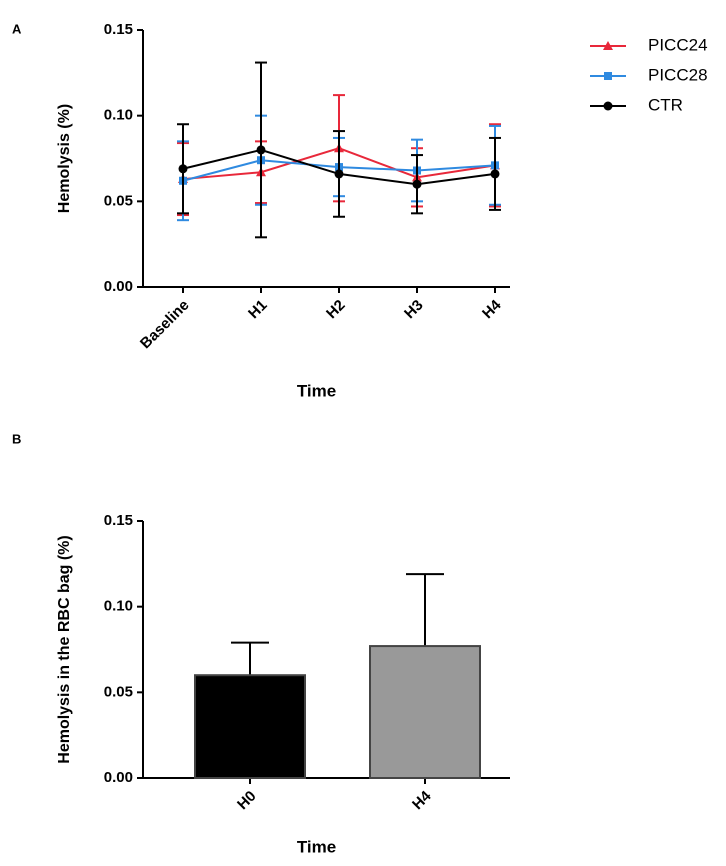 This screenshot has height=866, width=726. Describe the element at coordinates (258, 310) in the screenshot. I see `x-tick-label: H1` at that location.